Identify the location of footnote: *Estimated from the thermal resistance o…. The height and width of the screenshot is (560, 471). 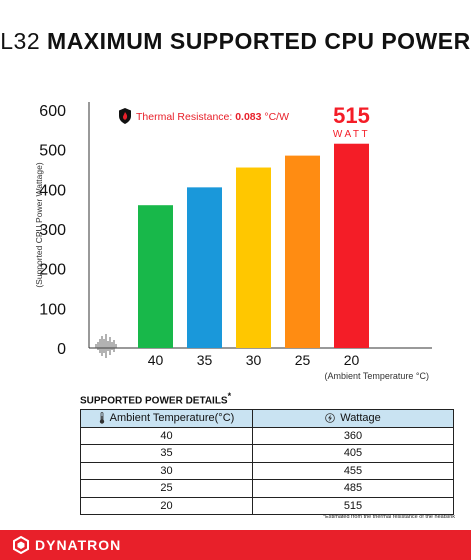
(388, 517).